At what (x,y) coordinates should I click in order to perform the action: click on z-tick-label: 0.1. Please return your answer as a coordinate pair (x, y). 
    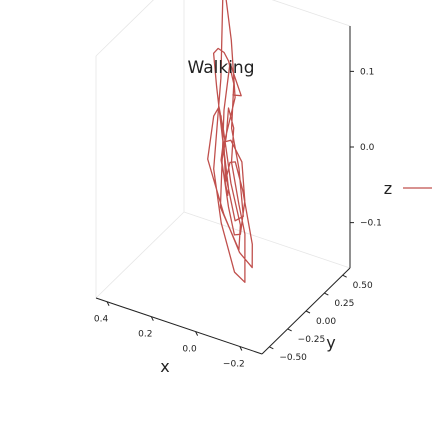
    Looking at the image, I should click on (367, 72).